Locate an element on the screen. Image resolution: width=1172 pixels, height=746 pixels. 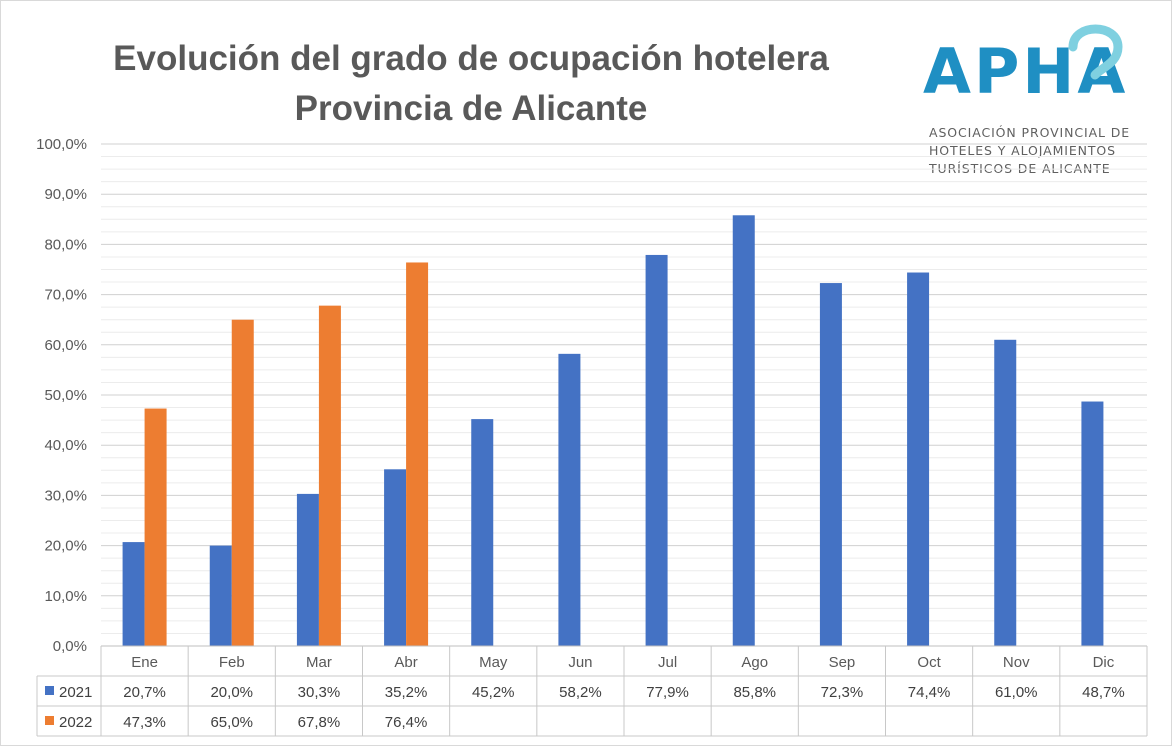
data-label: 20,0% is located at coordinates (231, 692).